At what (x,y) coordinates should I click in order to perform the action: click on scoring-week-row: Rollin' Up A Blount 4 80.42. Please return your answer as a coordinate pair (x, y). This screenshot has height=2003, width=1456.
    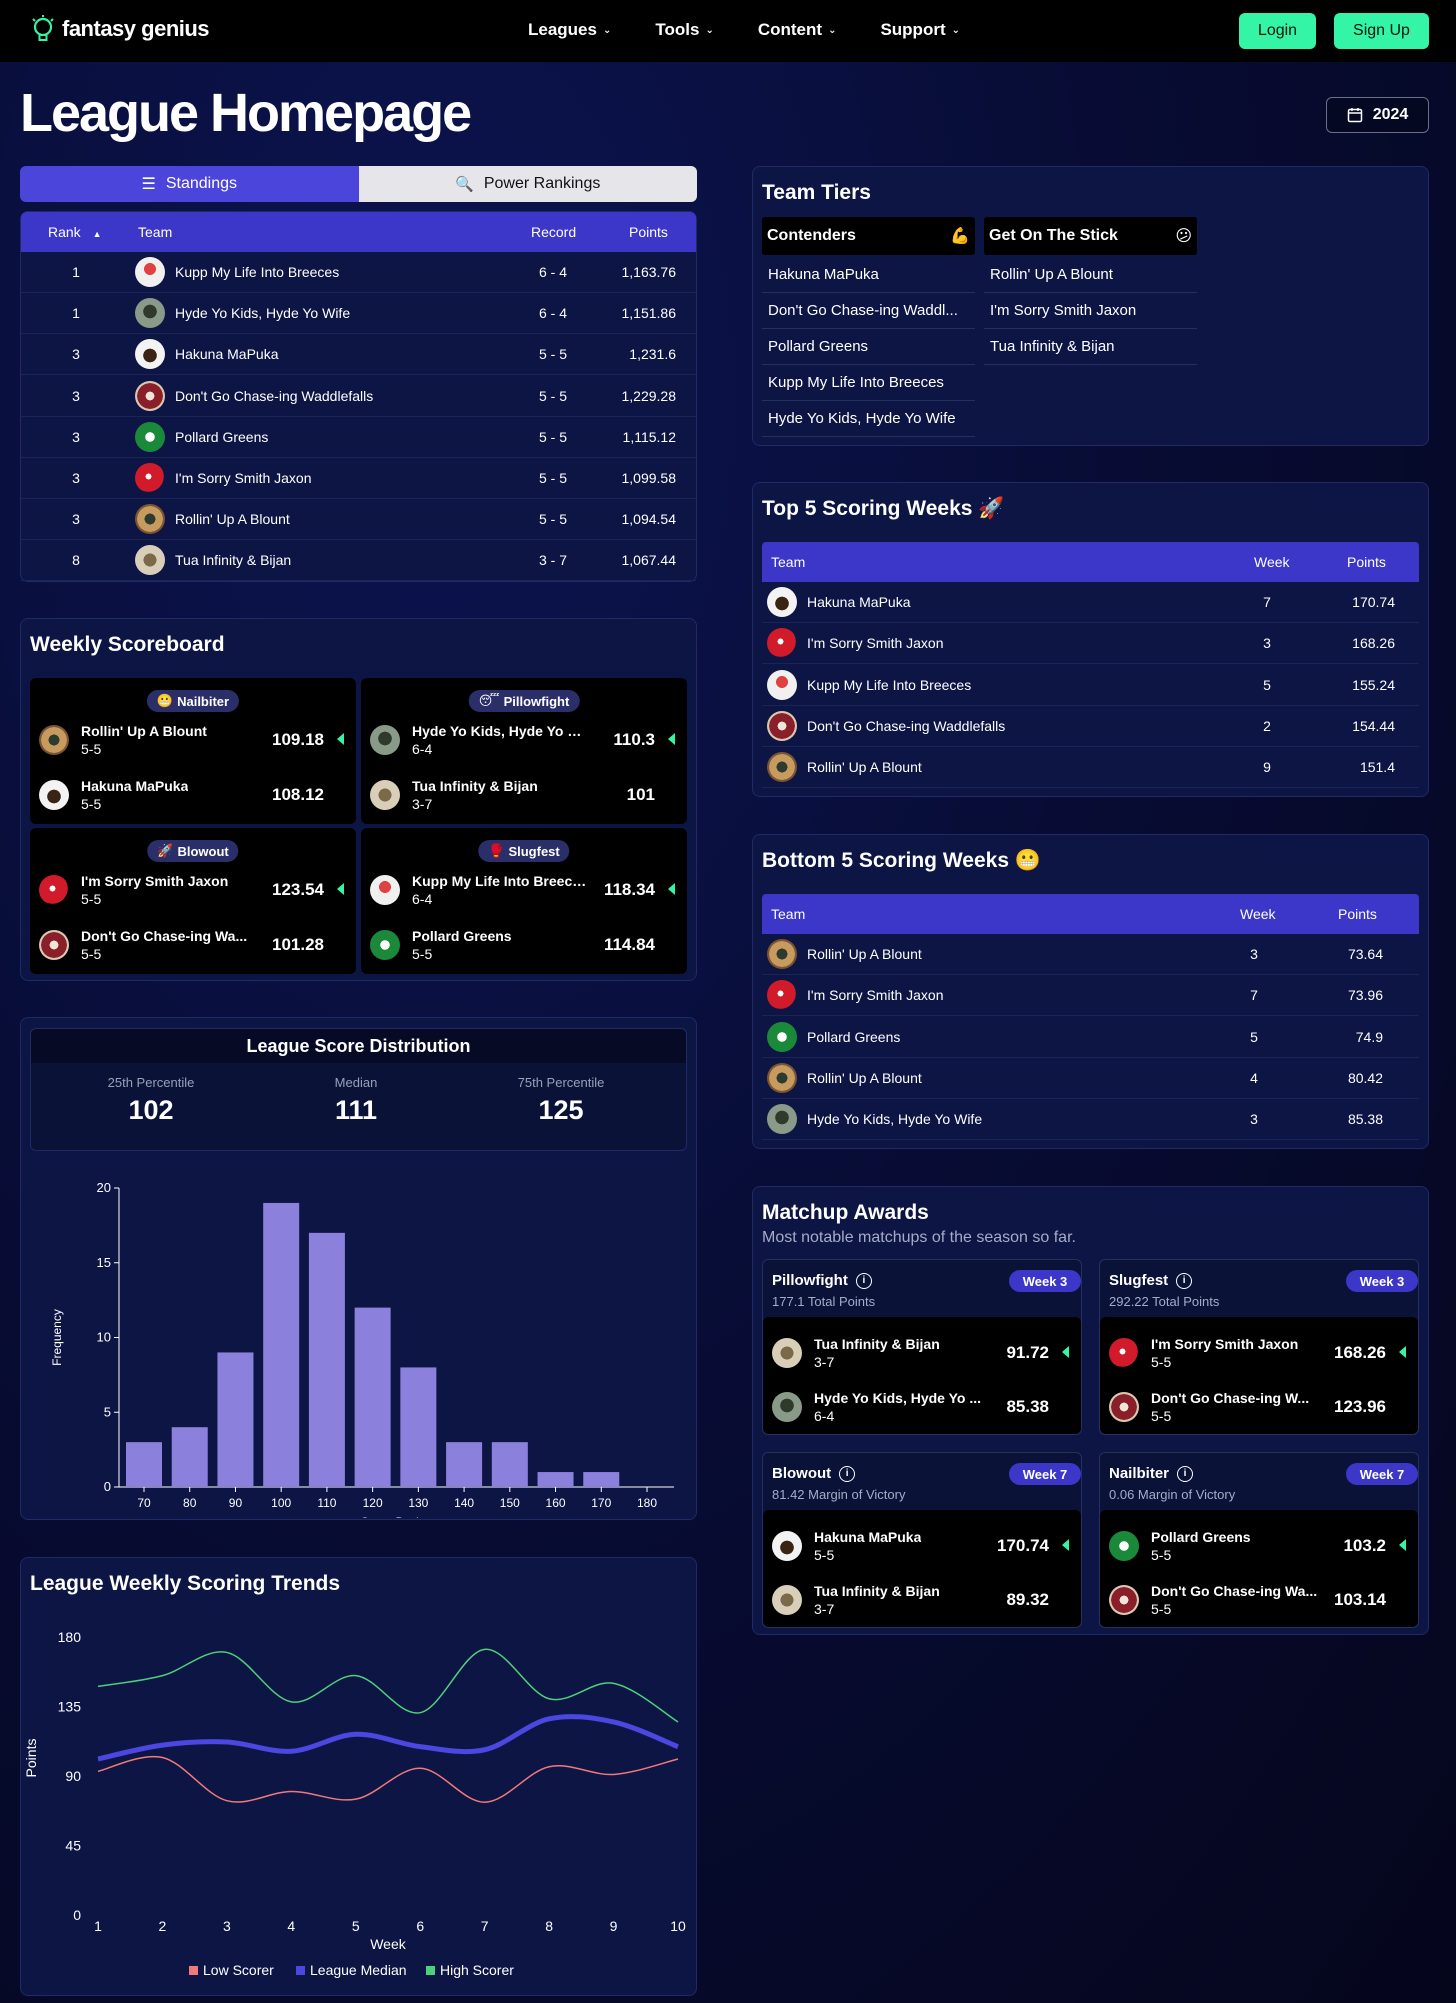
    Looking at the image, I should click on (1090, 1078).